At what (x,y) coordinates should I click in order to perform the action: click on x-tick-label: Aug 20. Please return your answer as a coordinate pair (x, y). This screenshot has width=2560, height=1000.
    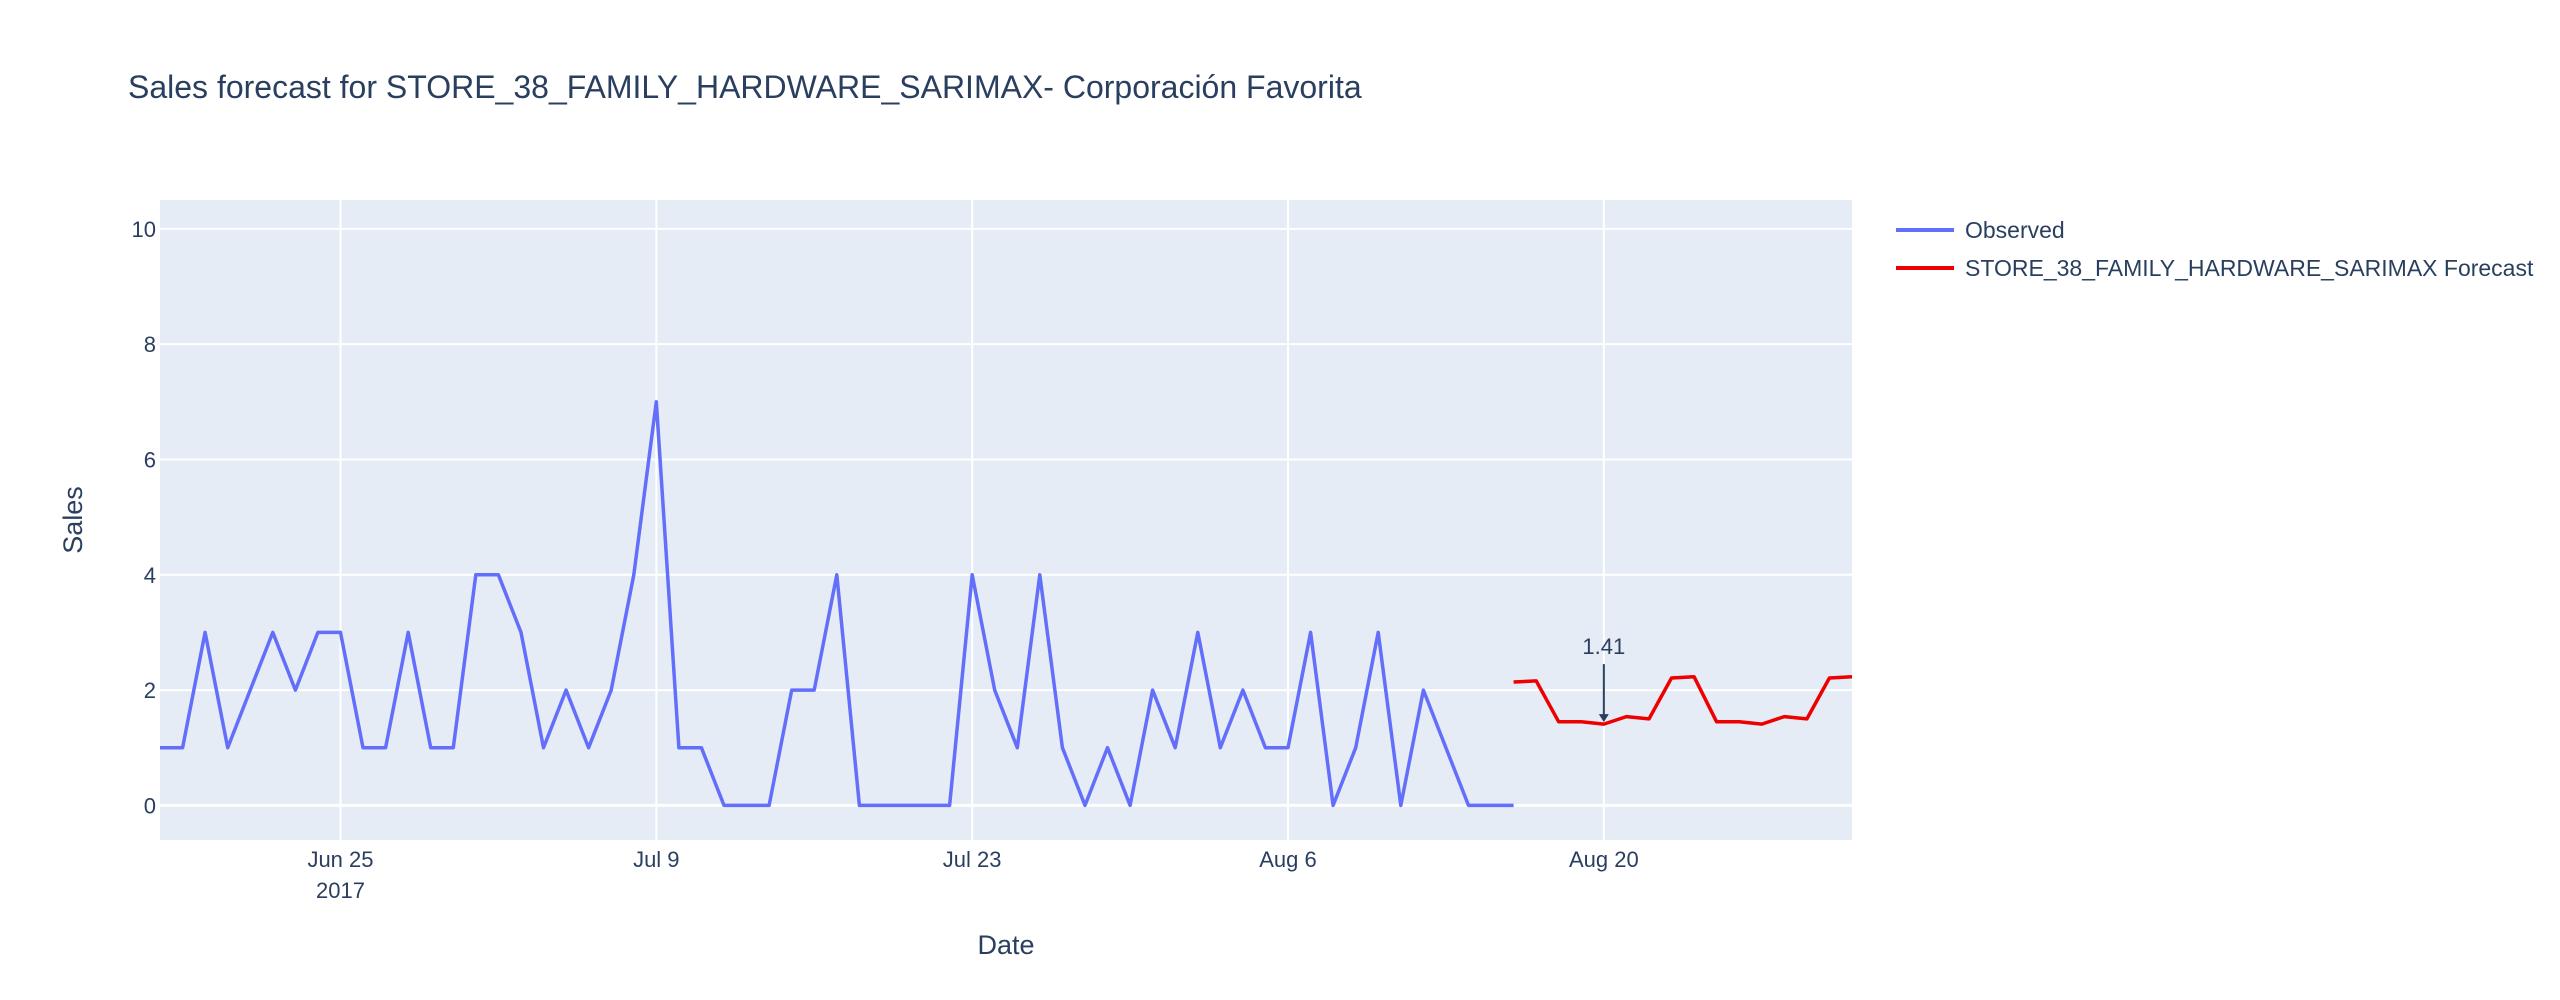
    Looking at the image, I should click on (1604, 859).